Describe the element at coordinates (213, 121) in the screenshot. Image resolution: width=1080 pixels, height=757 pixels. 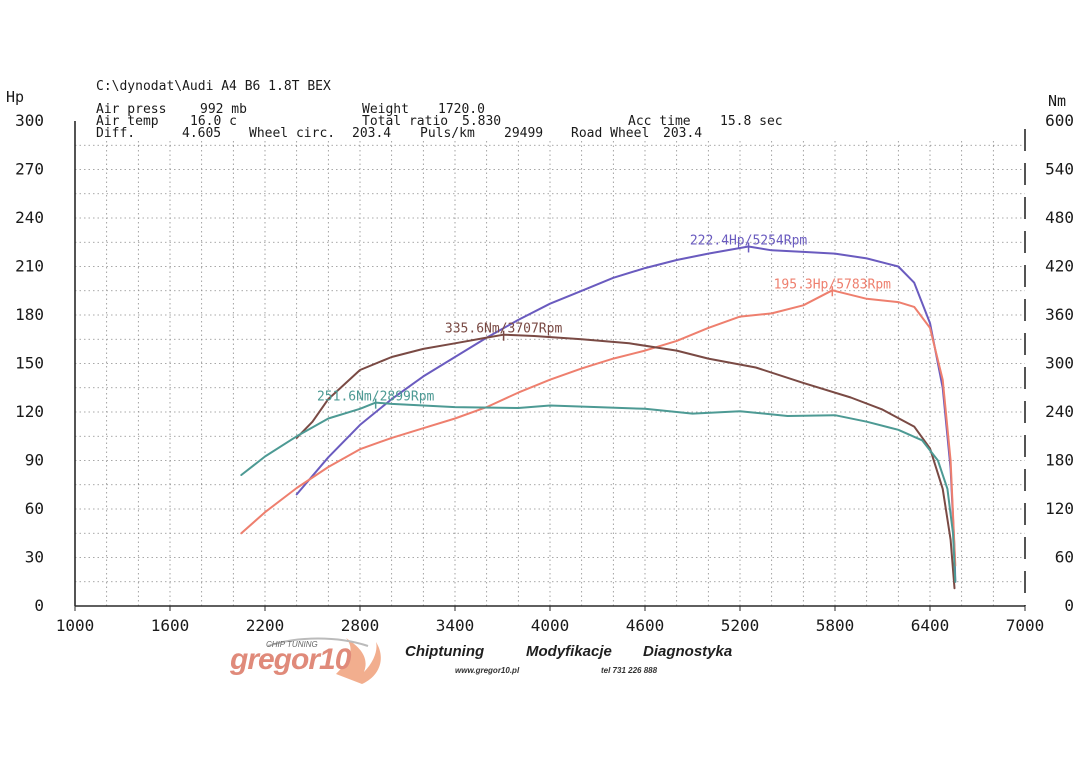
I see `air-temp-value: 16.0 c` at that location.